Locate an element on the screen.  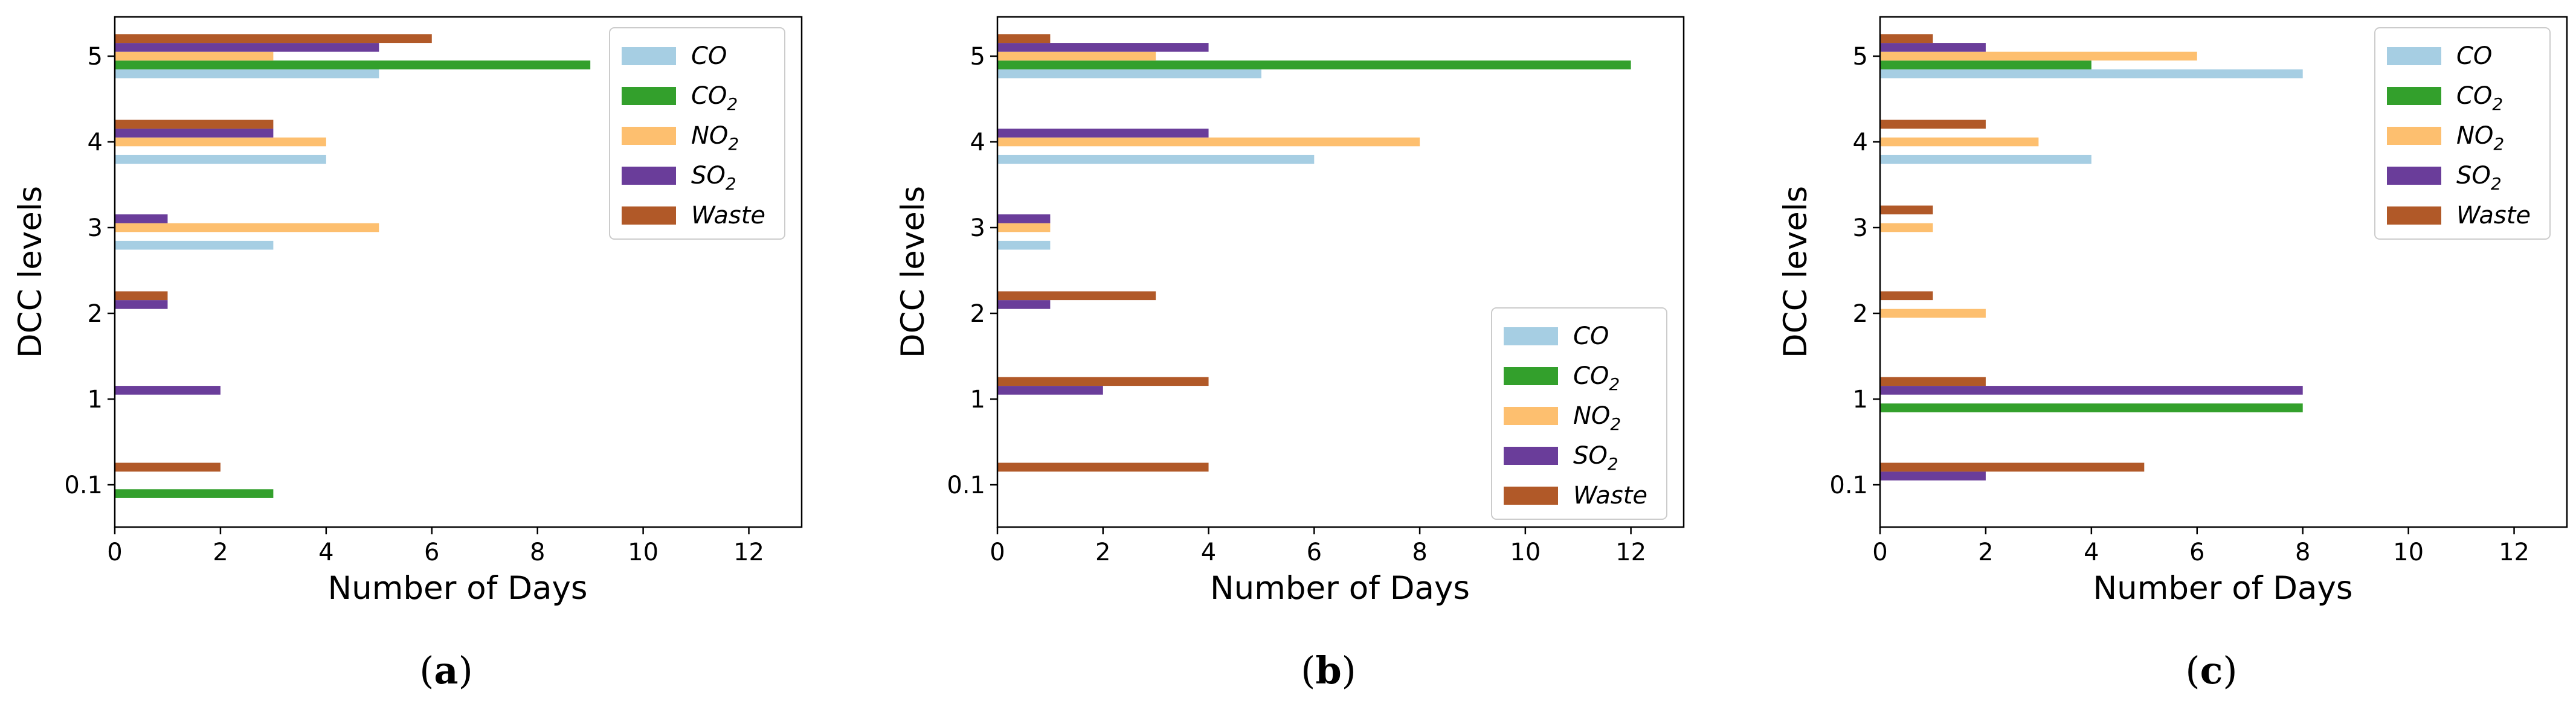
subfigure-caption: (b) is located at coordinates (1329, 670).